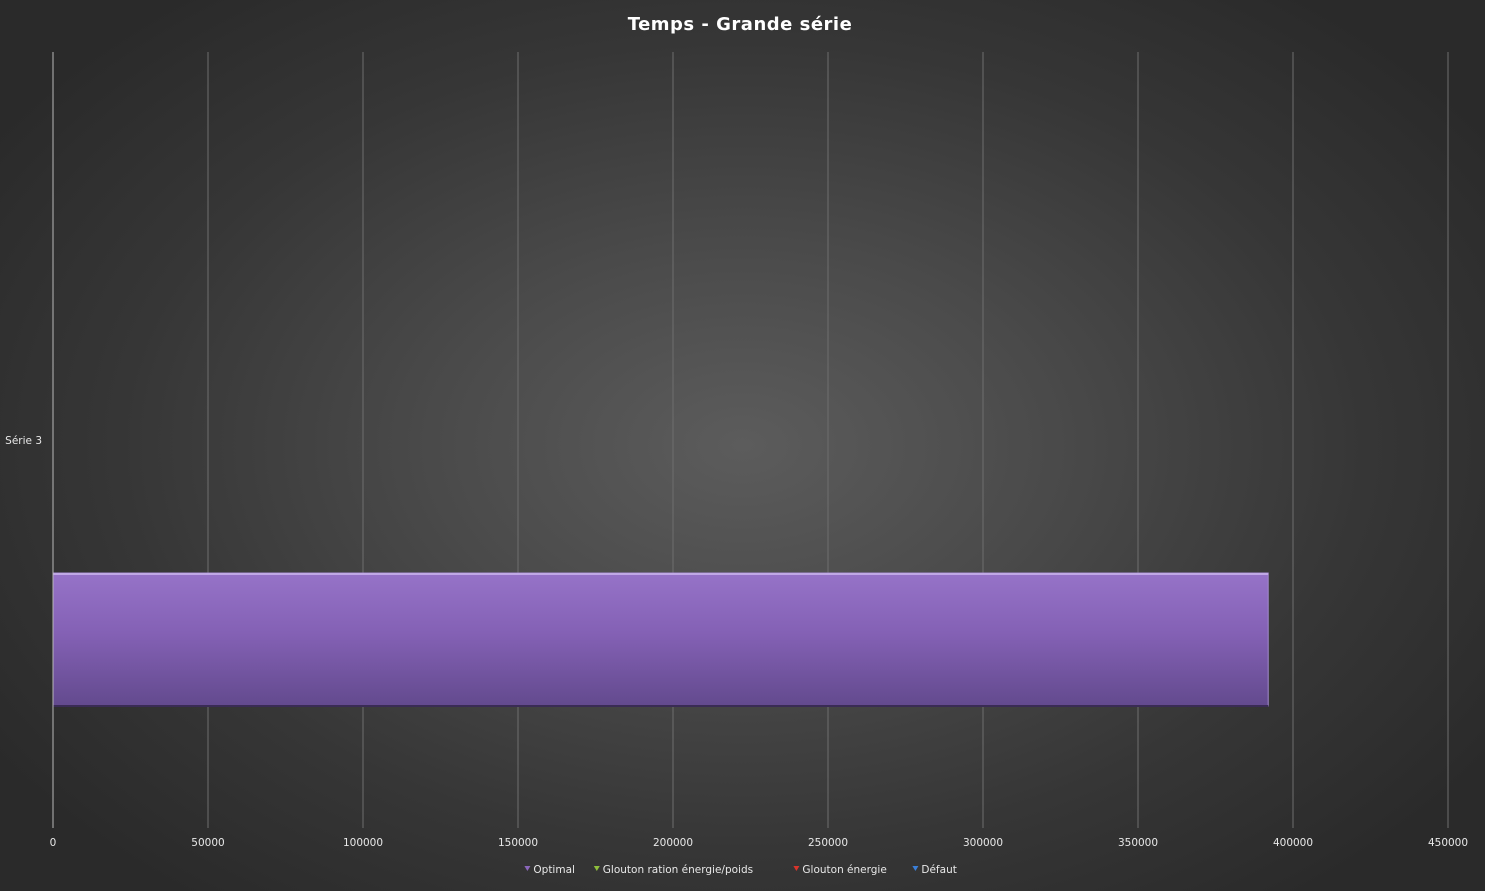  What do you see at coordinates (1293, 843) in the screenshot?
I see `x-tick-label: 400000` at bounding box center [1293, 843].